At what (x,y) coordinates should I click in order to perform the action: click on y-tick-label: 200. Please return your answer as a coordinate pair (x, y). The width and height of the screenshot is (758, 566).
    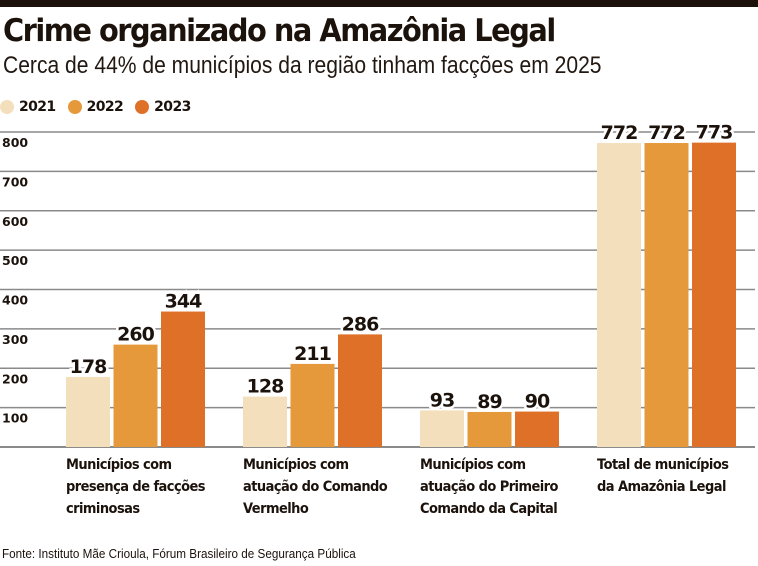
    Looking at the image, I should click on (15, 378).